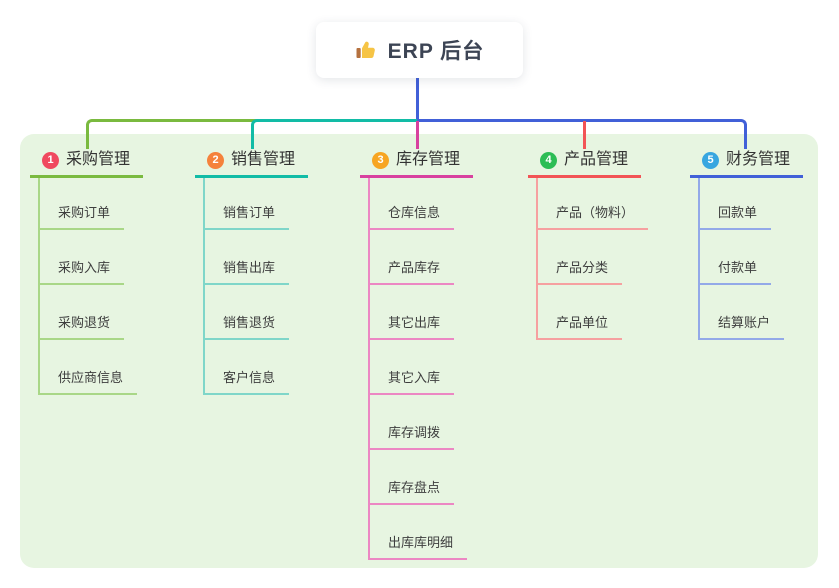  I want to click on root-title: ERP 后台, so click(436, 51).